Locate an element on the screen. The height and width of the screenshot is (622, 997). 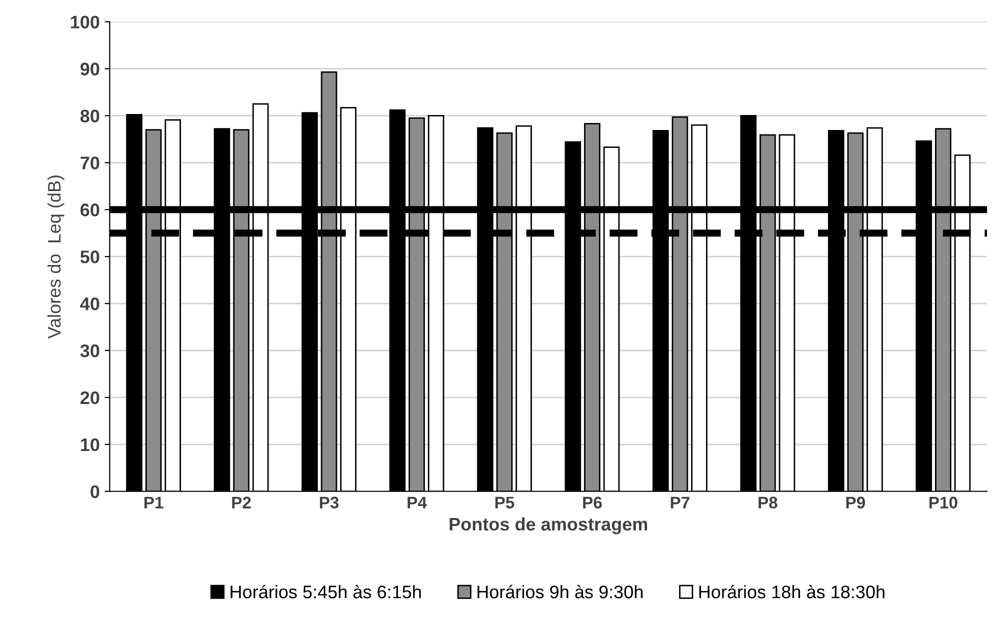
x-tick-label: P6 is located at coordinates (592, 502).